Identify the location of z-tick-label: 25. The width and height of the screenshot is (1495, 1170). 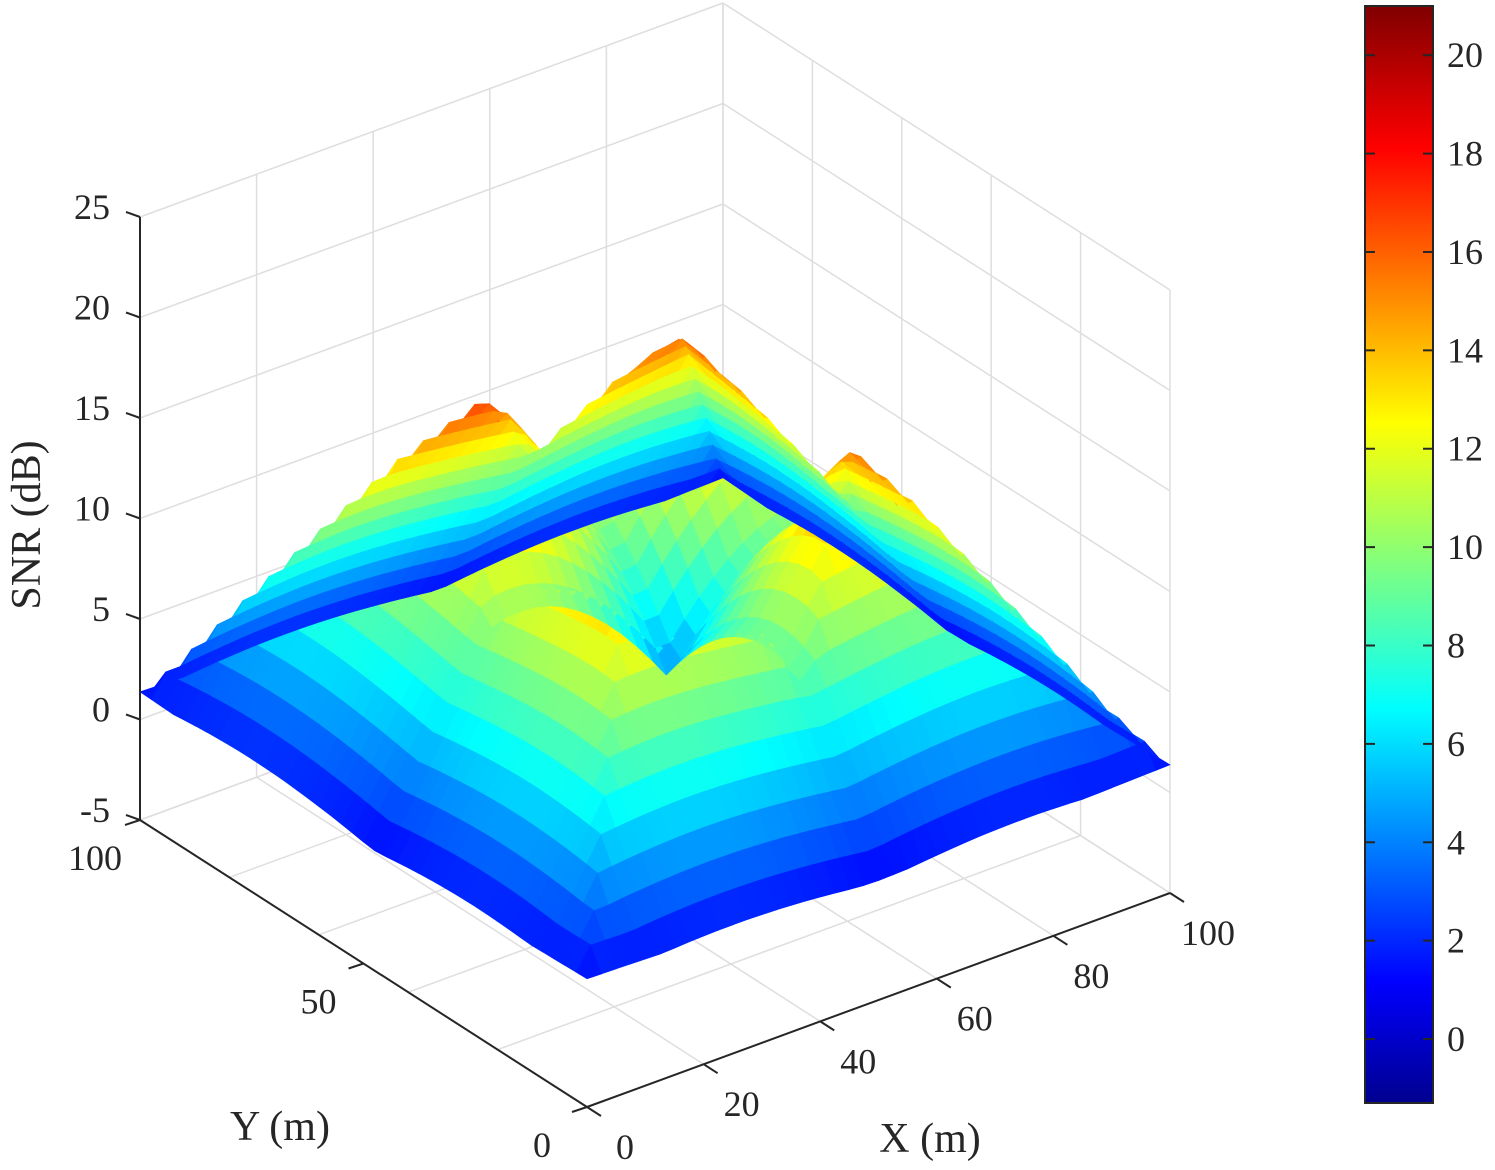
(92, 207).